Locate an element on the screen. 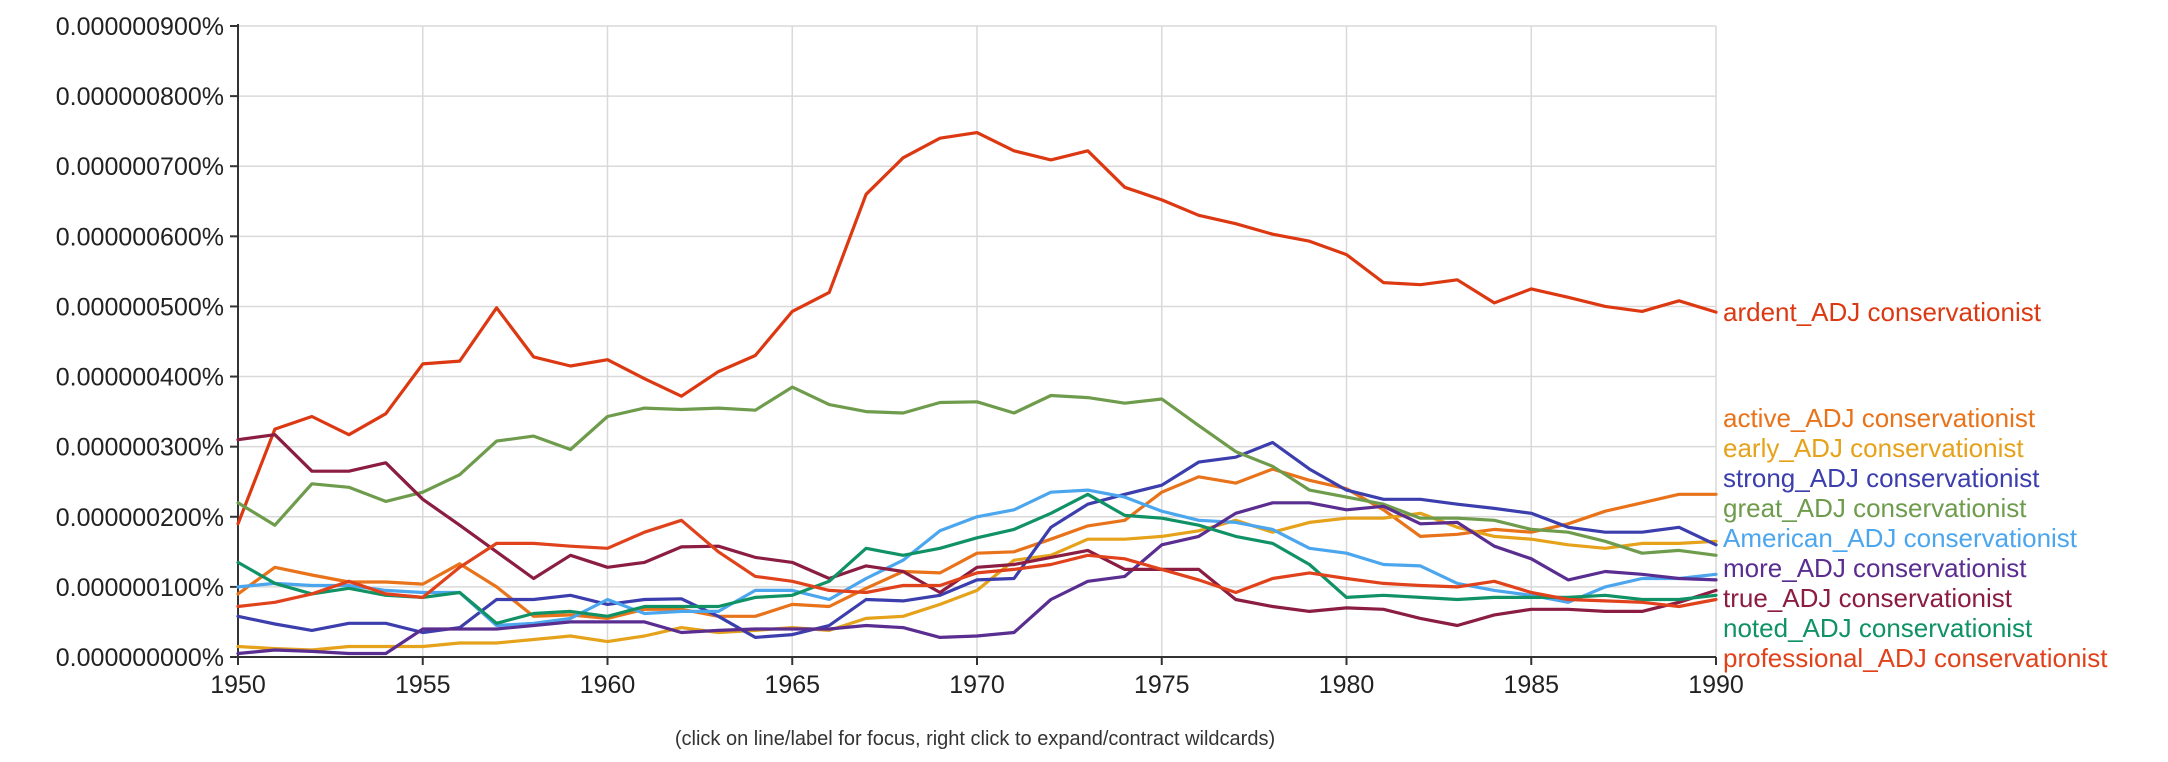  series-line-professional is located at coordinates (977, 563).